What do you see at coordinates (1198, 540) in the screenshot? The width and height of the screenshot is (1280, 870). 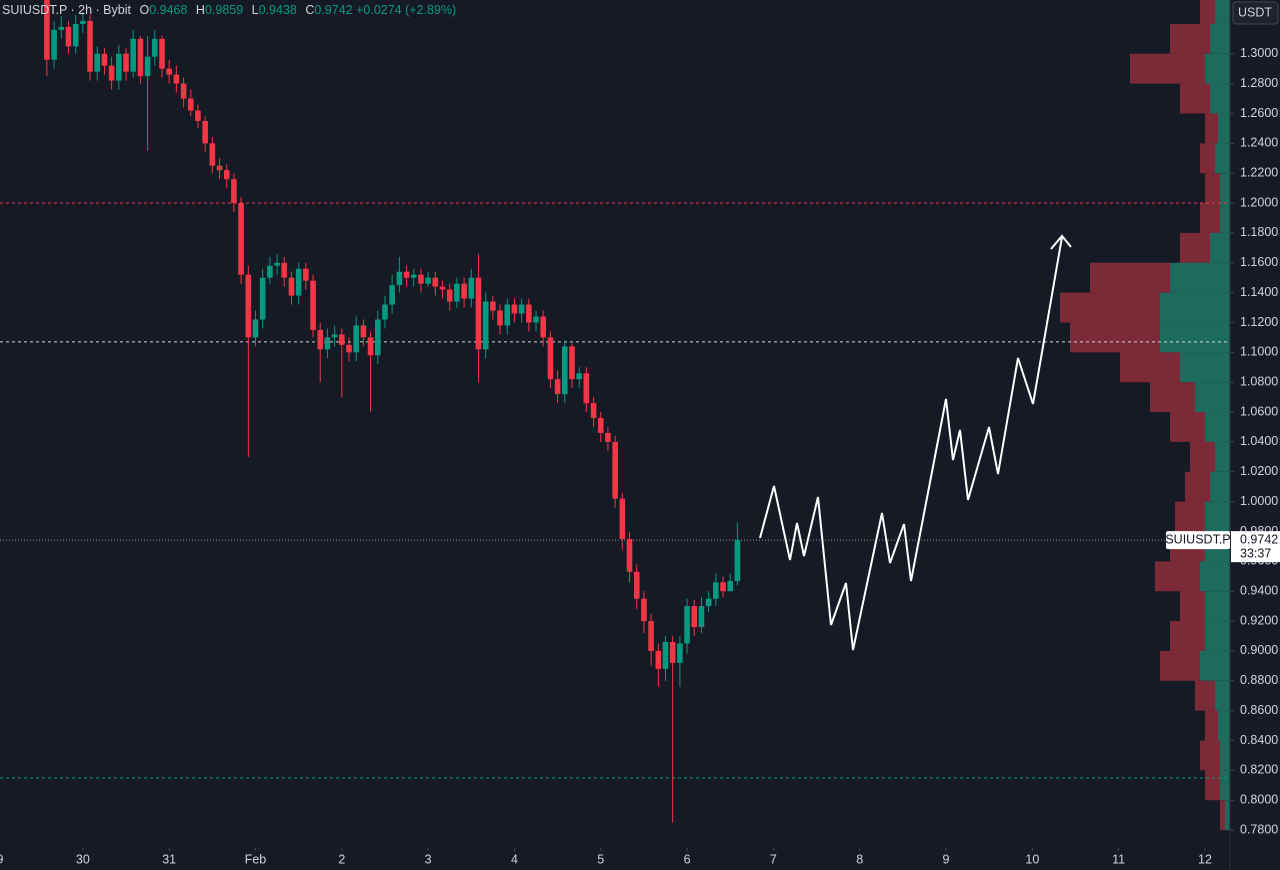 I see `tag-symbol-box` at bounding box center [1198, 540].